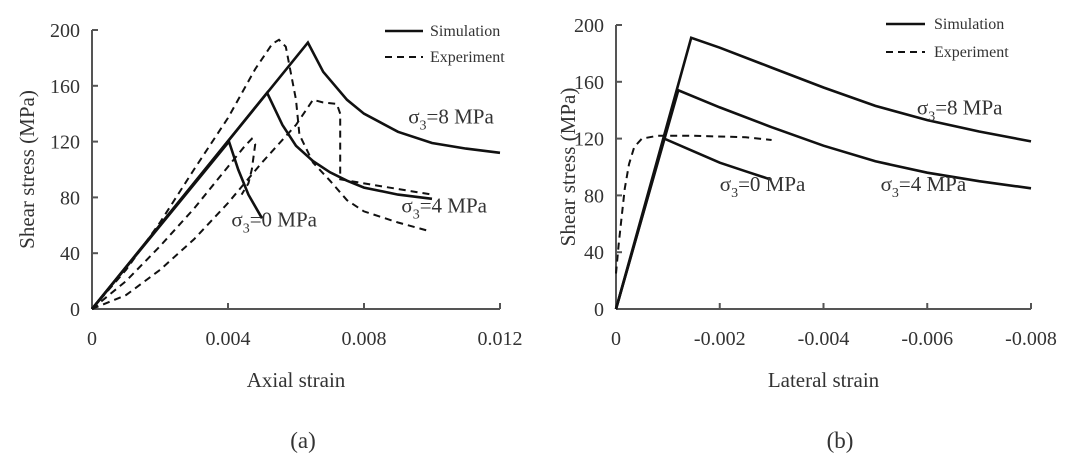 The width and height of the screenshot is (1080, 472). I want to click on x-tick-label: 0.004, so click(228, 339).